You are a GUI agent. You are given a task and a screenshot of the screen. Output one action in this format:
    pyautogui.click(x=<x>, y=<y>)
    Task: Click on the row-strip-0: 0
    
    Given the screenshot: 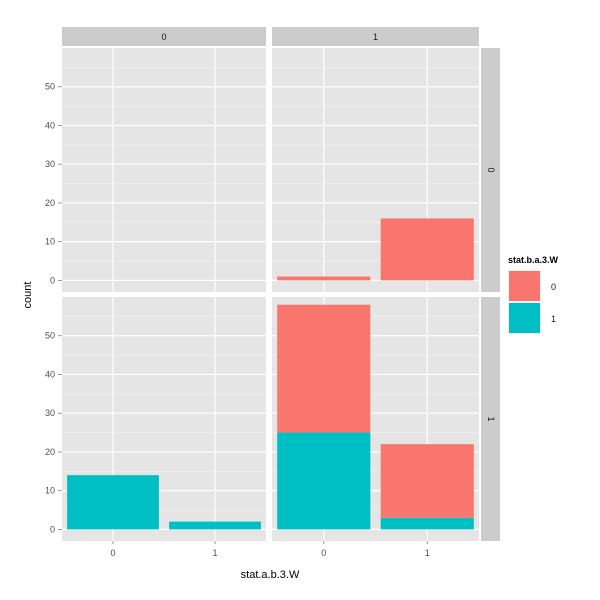 What is the action you would take?
    pyautogui.click(x=490, y=170)
    